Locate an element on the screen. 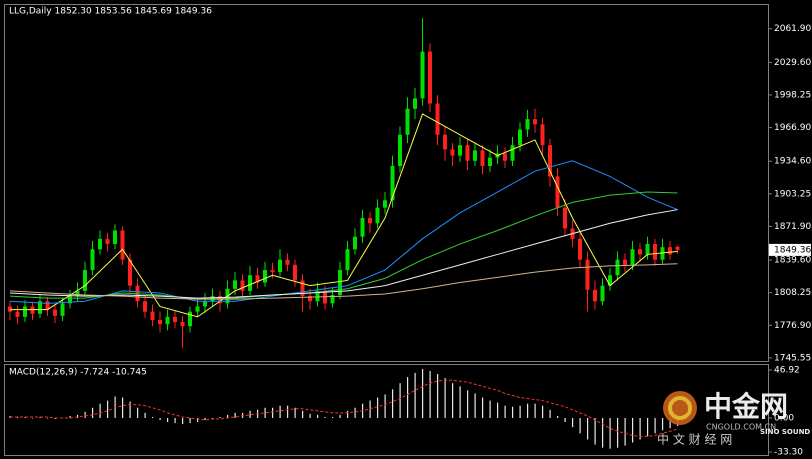 Image resolution: width=812 pixels, height=459 pixels. watermark: 中金网 CNGOLD.COM.CN 中 文 财 经 网 SINO SOUND is located at coordinates (733, 418).